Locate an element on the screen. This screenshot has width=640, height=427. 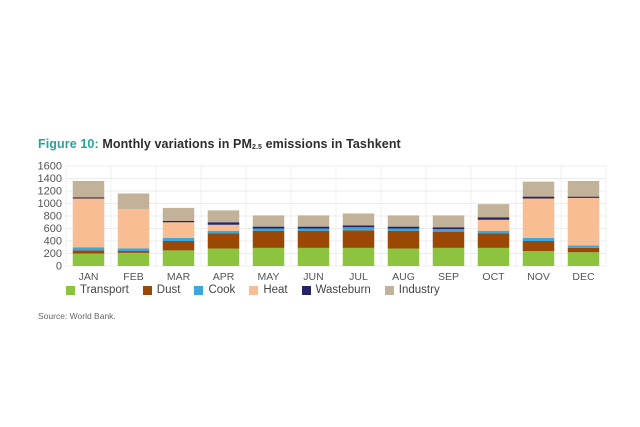
bar-stack-may is located at coordinates (268, 240).